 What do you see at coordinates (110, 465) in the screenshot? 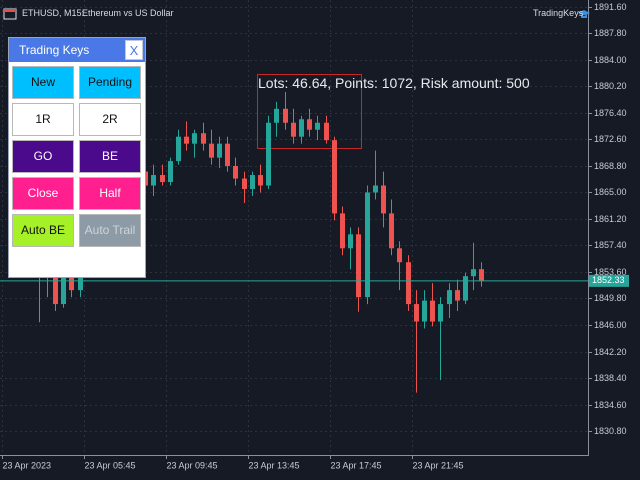
I see `x-tick-label: 23 Apr 05:45` at bounding box center [110, 465].